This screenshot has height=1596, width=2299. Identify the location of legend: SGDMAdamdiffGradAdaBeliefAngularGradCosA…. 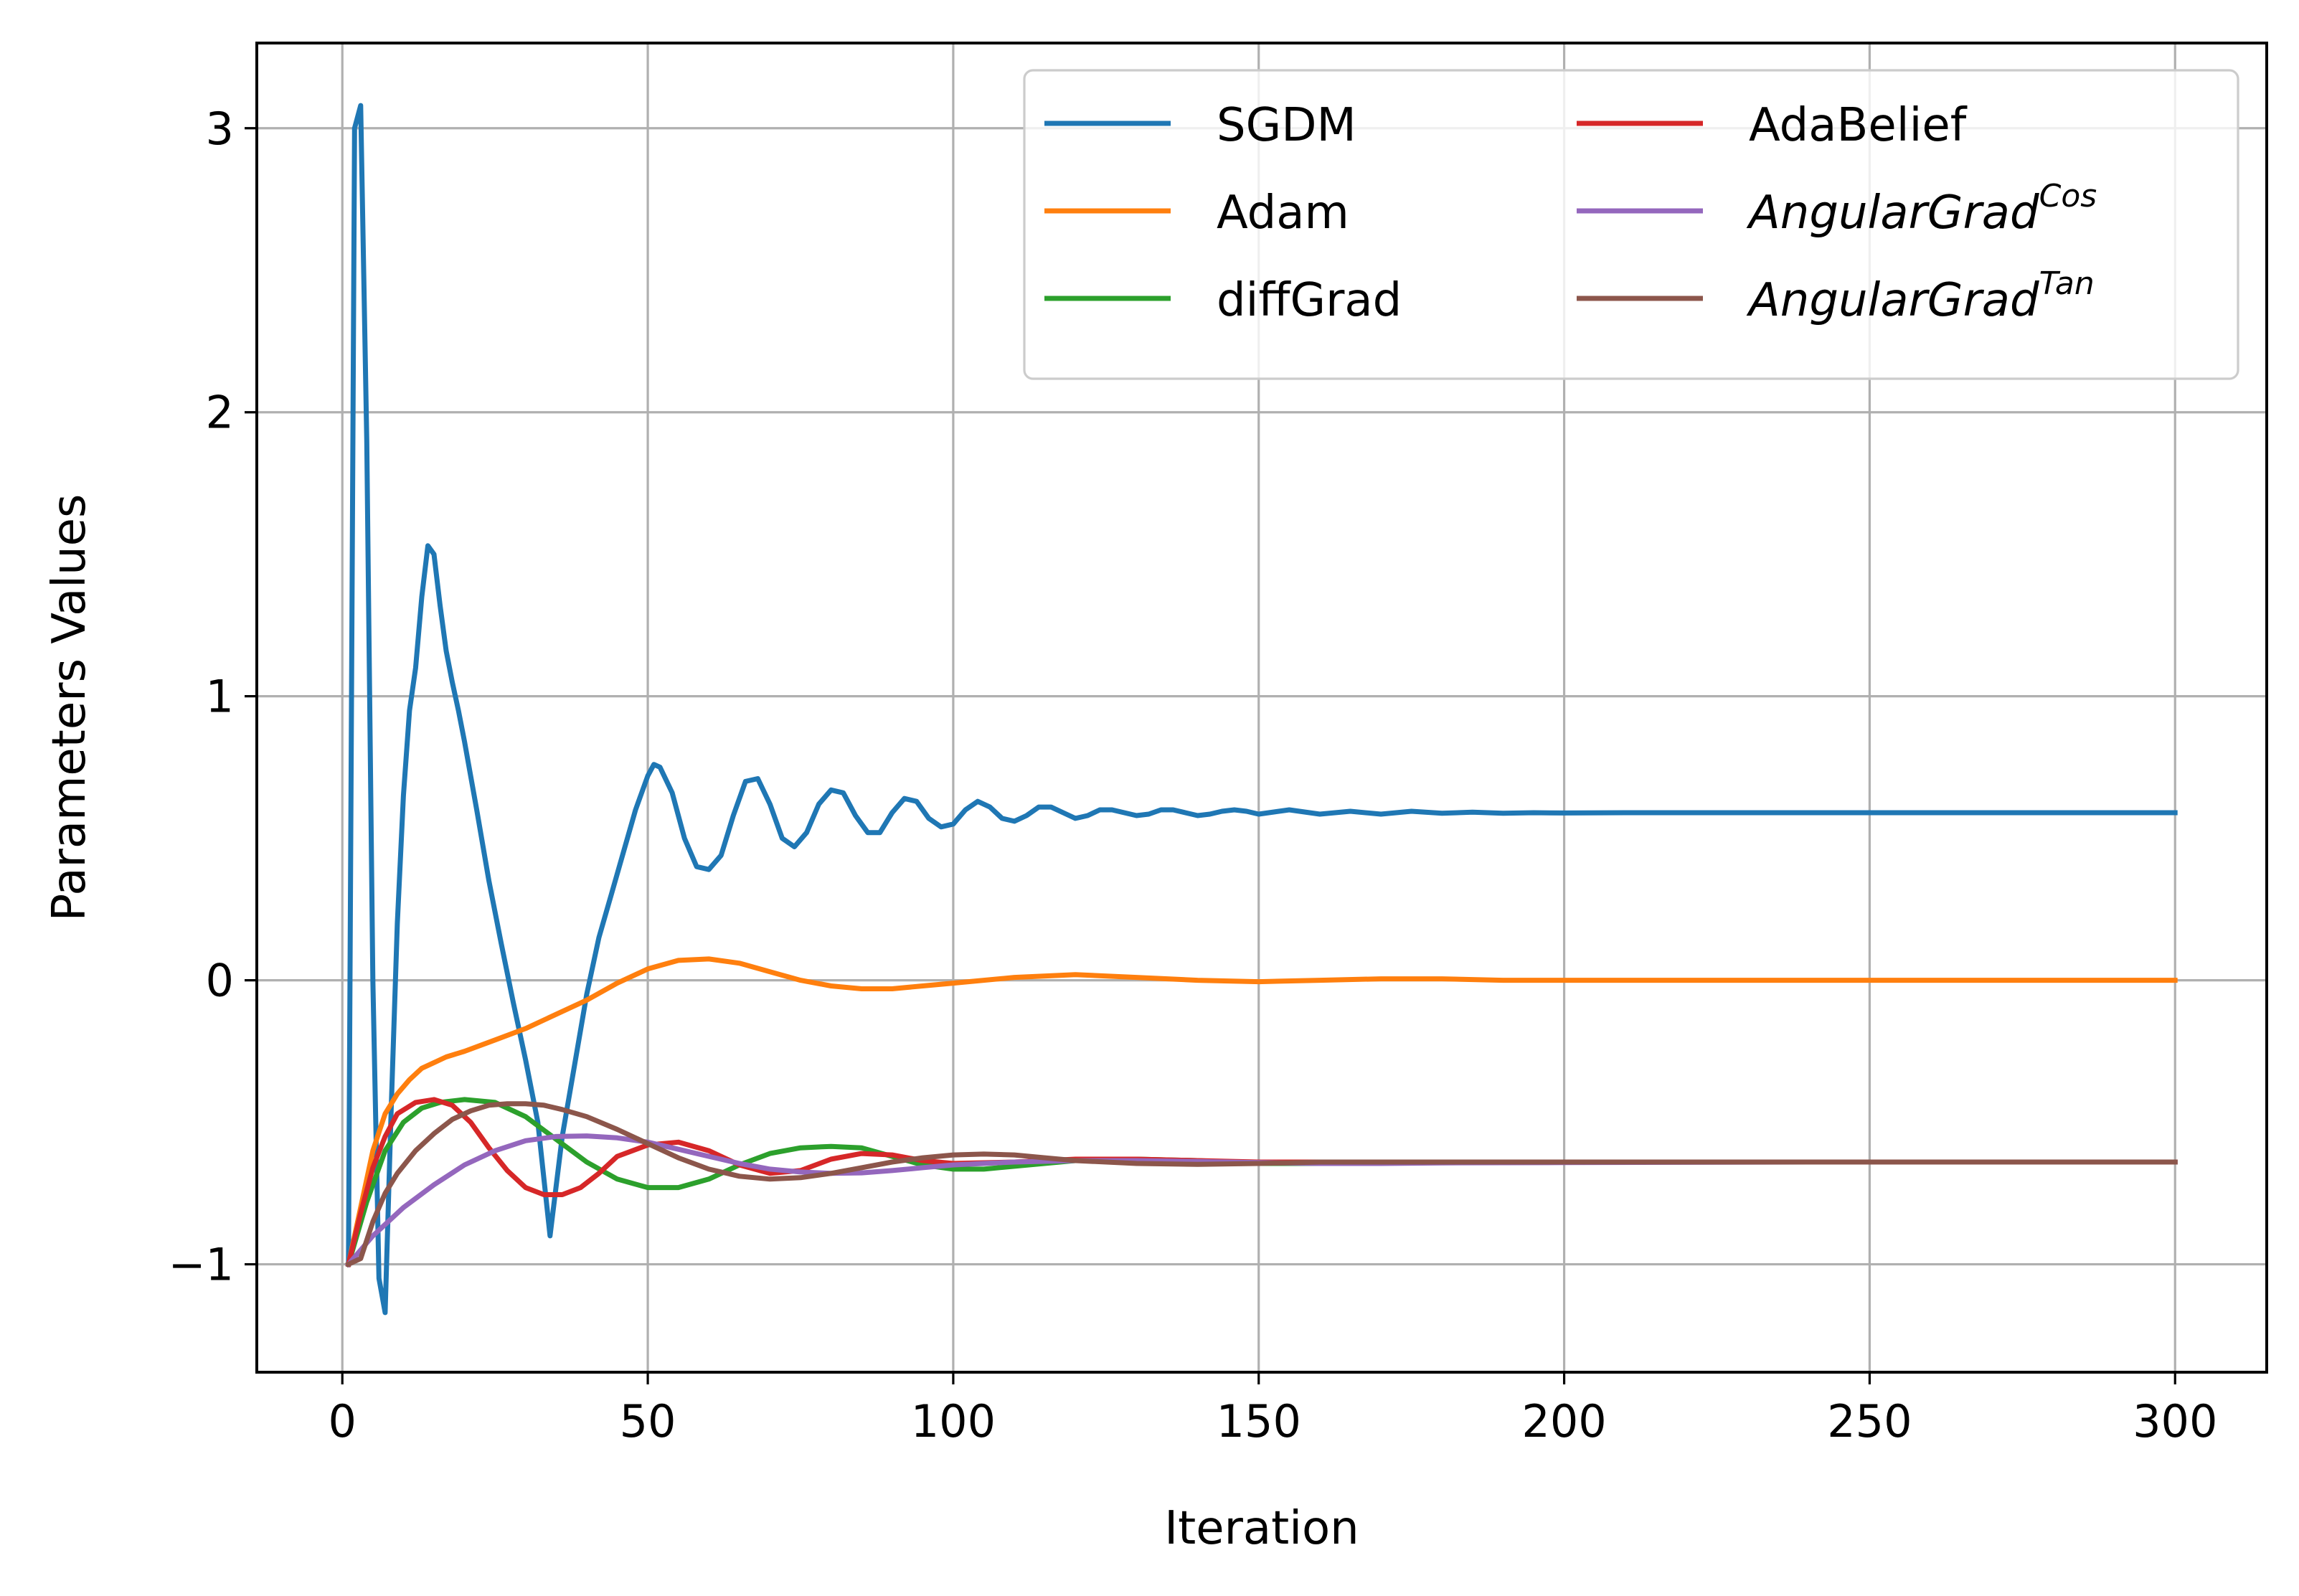
(1631, 224).